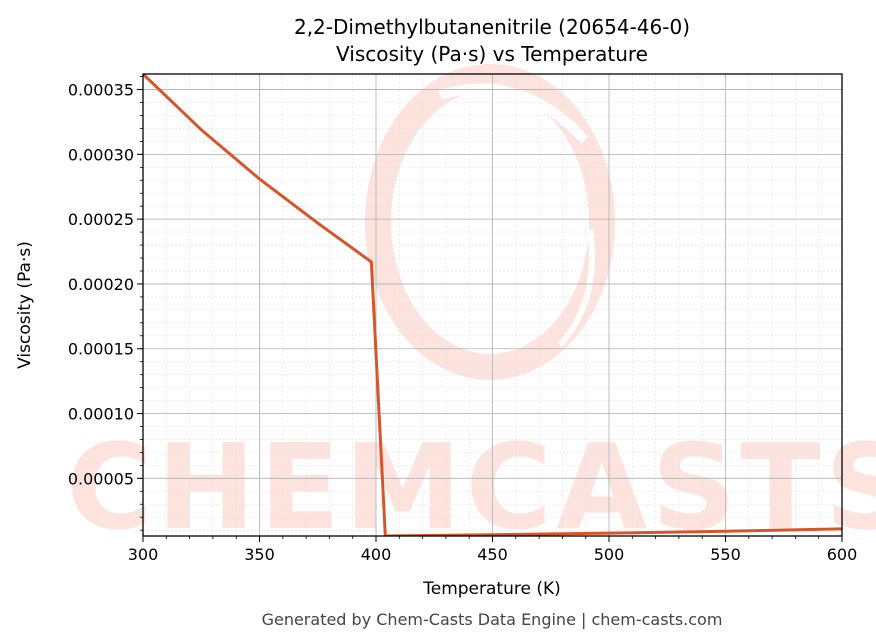  Describe the element at coordinates (101, 219) in the screenshot. I see `y-tick-label: 0.00025` at that location.